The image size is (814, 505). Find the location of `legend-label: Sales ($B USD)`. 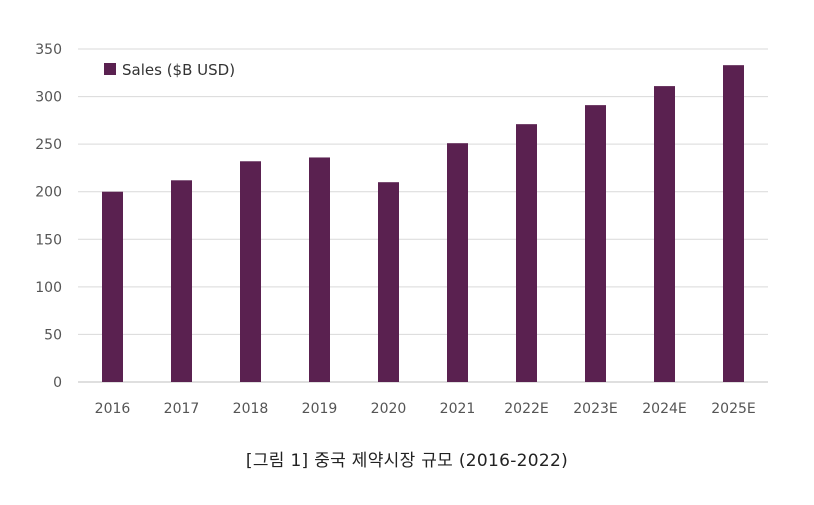

legend-label: Sales ($B USD) is located at coordinates (178, 70).